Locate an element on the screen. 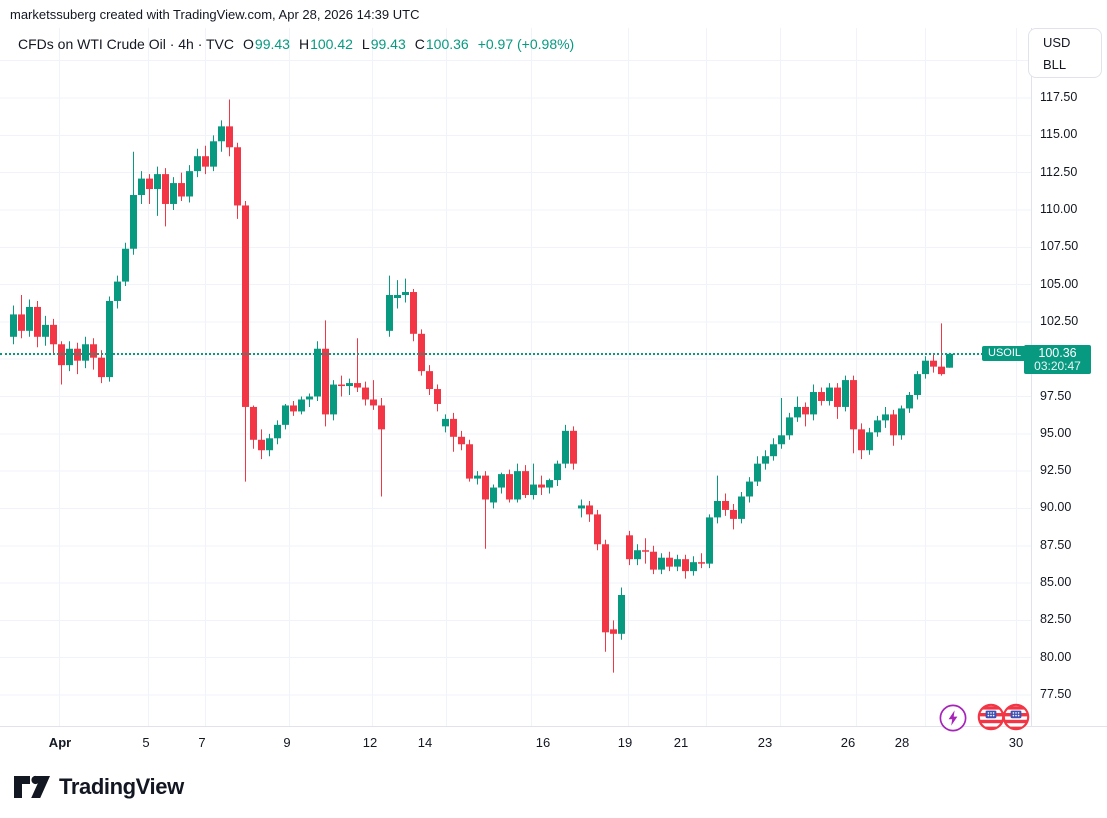 This screenshot has height=818, width=1107. change-value: +0.97 (+0.98%) is located at coordinates (526, 44).